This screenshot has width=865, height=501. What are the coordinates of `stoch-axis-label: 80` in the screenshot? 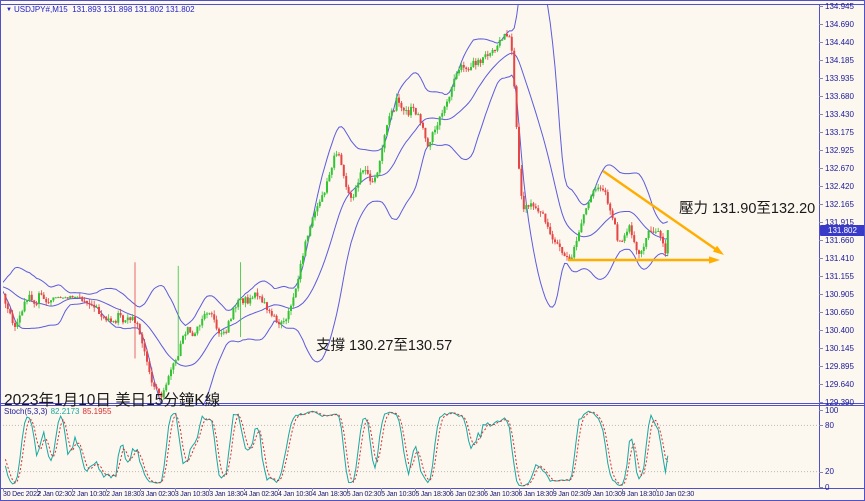 It's located at (829, 425).